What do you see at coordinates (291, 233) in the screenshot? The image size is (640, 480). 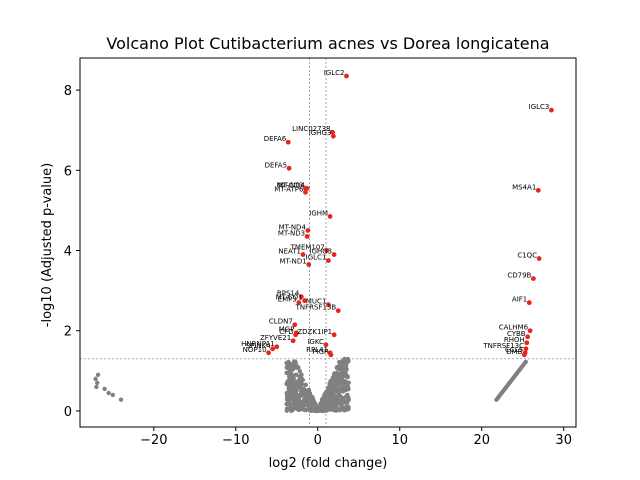 I see `gene-label: MT-ND3` at bounding box center [291, 233].